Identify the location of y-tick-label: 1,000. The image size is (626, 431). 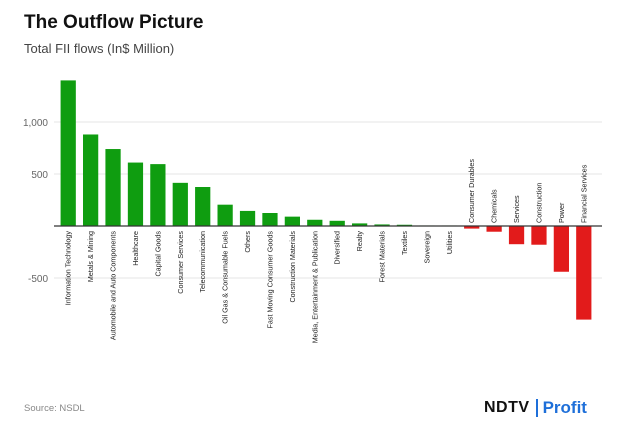
(35, 123).